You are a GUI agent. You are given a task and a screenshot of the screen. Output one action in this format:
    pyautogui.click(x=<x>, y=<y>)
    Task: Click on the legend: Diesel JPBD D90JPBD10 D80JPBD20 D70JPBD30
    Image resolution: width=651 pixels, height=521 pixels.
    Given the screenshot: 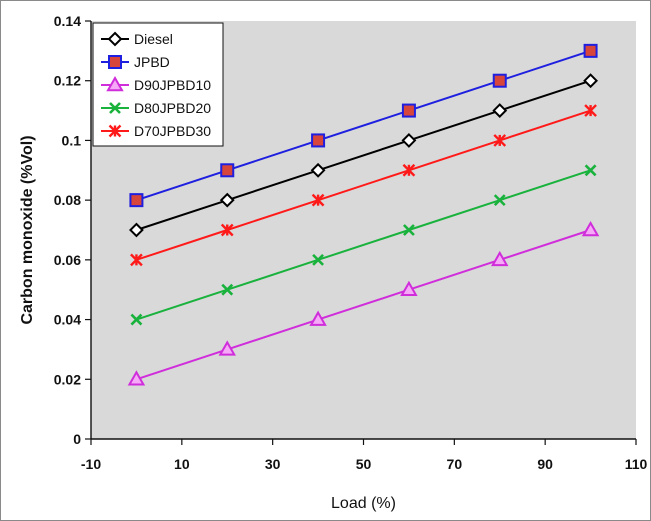 What is the action you would take?
    pyautogui.click(x=158, y=84)
    